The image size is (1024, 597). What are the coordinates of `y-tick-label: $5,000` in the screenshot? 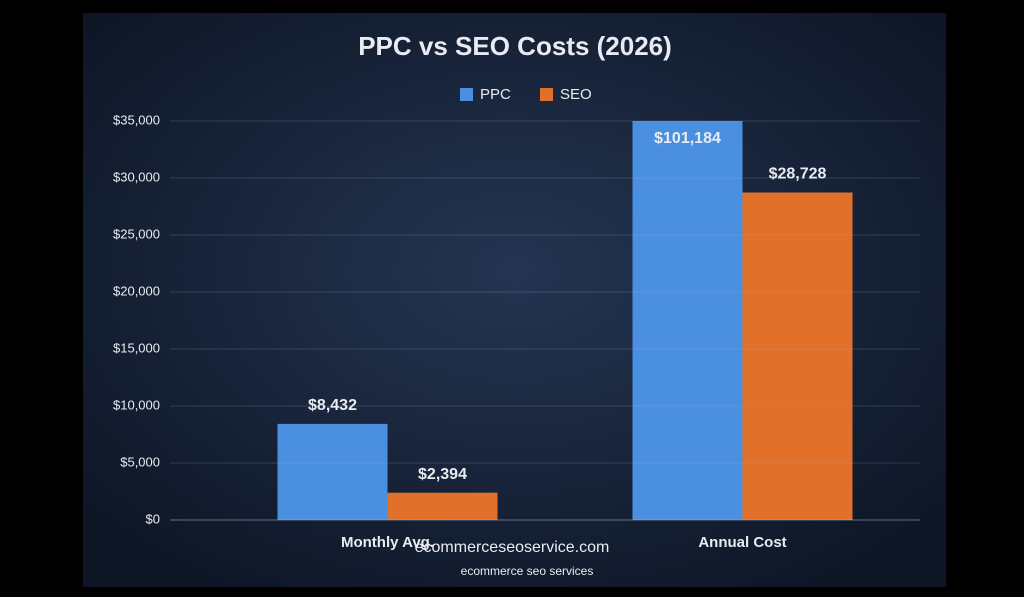 It's located at (140, 461).